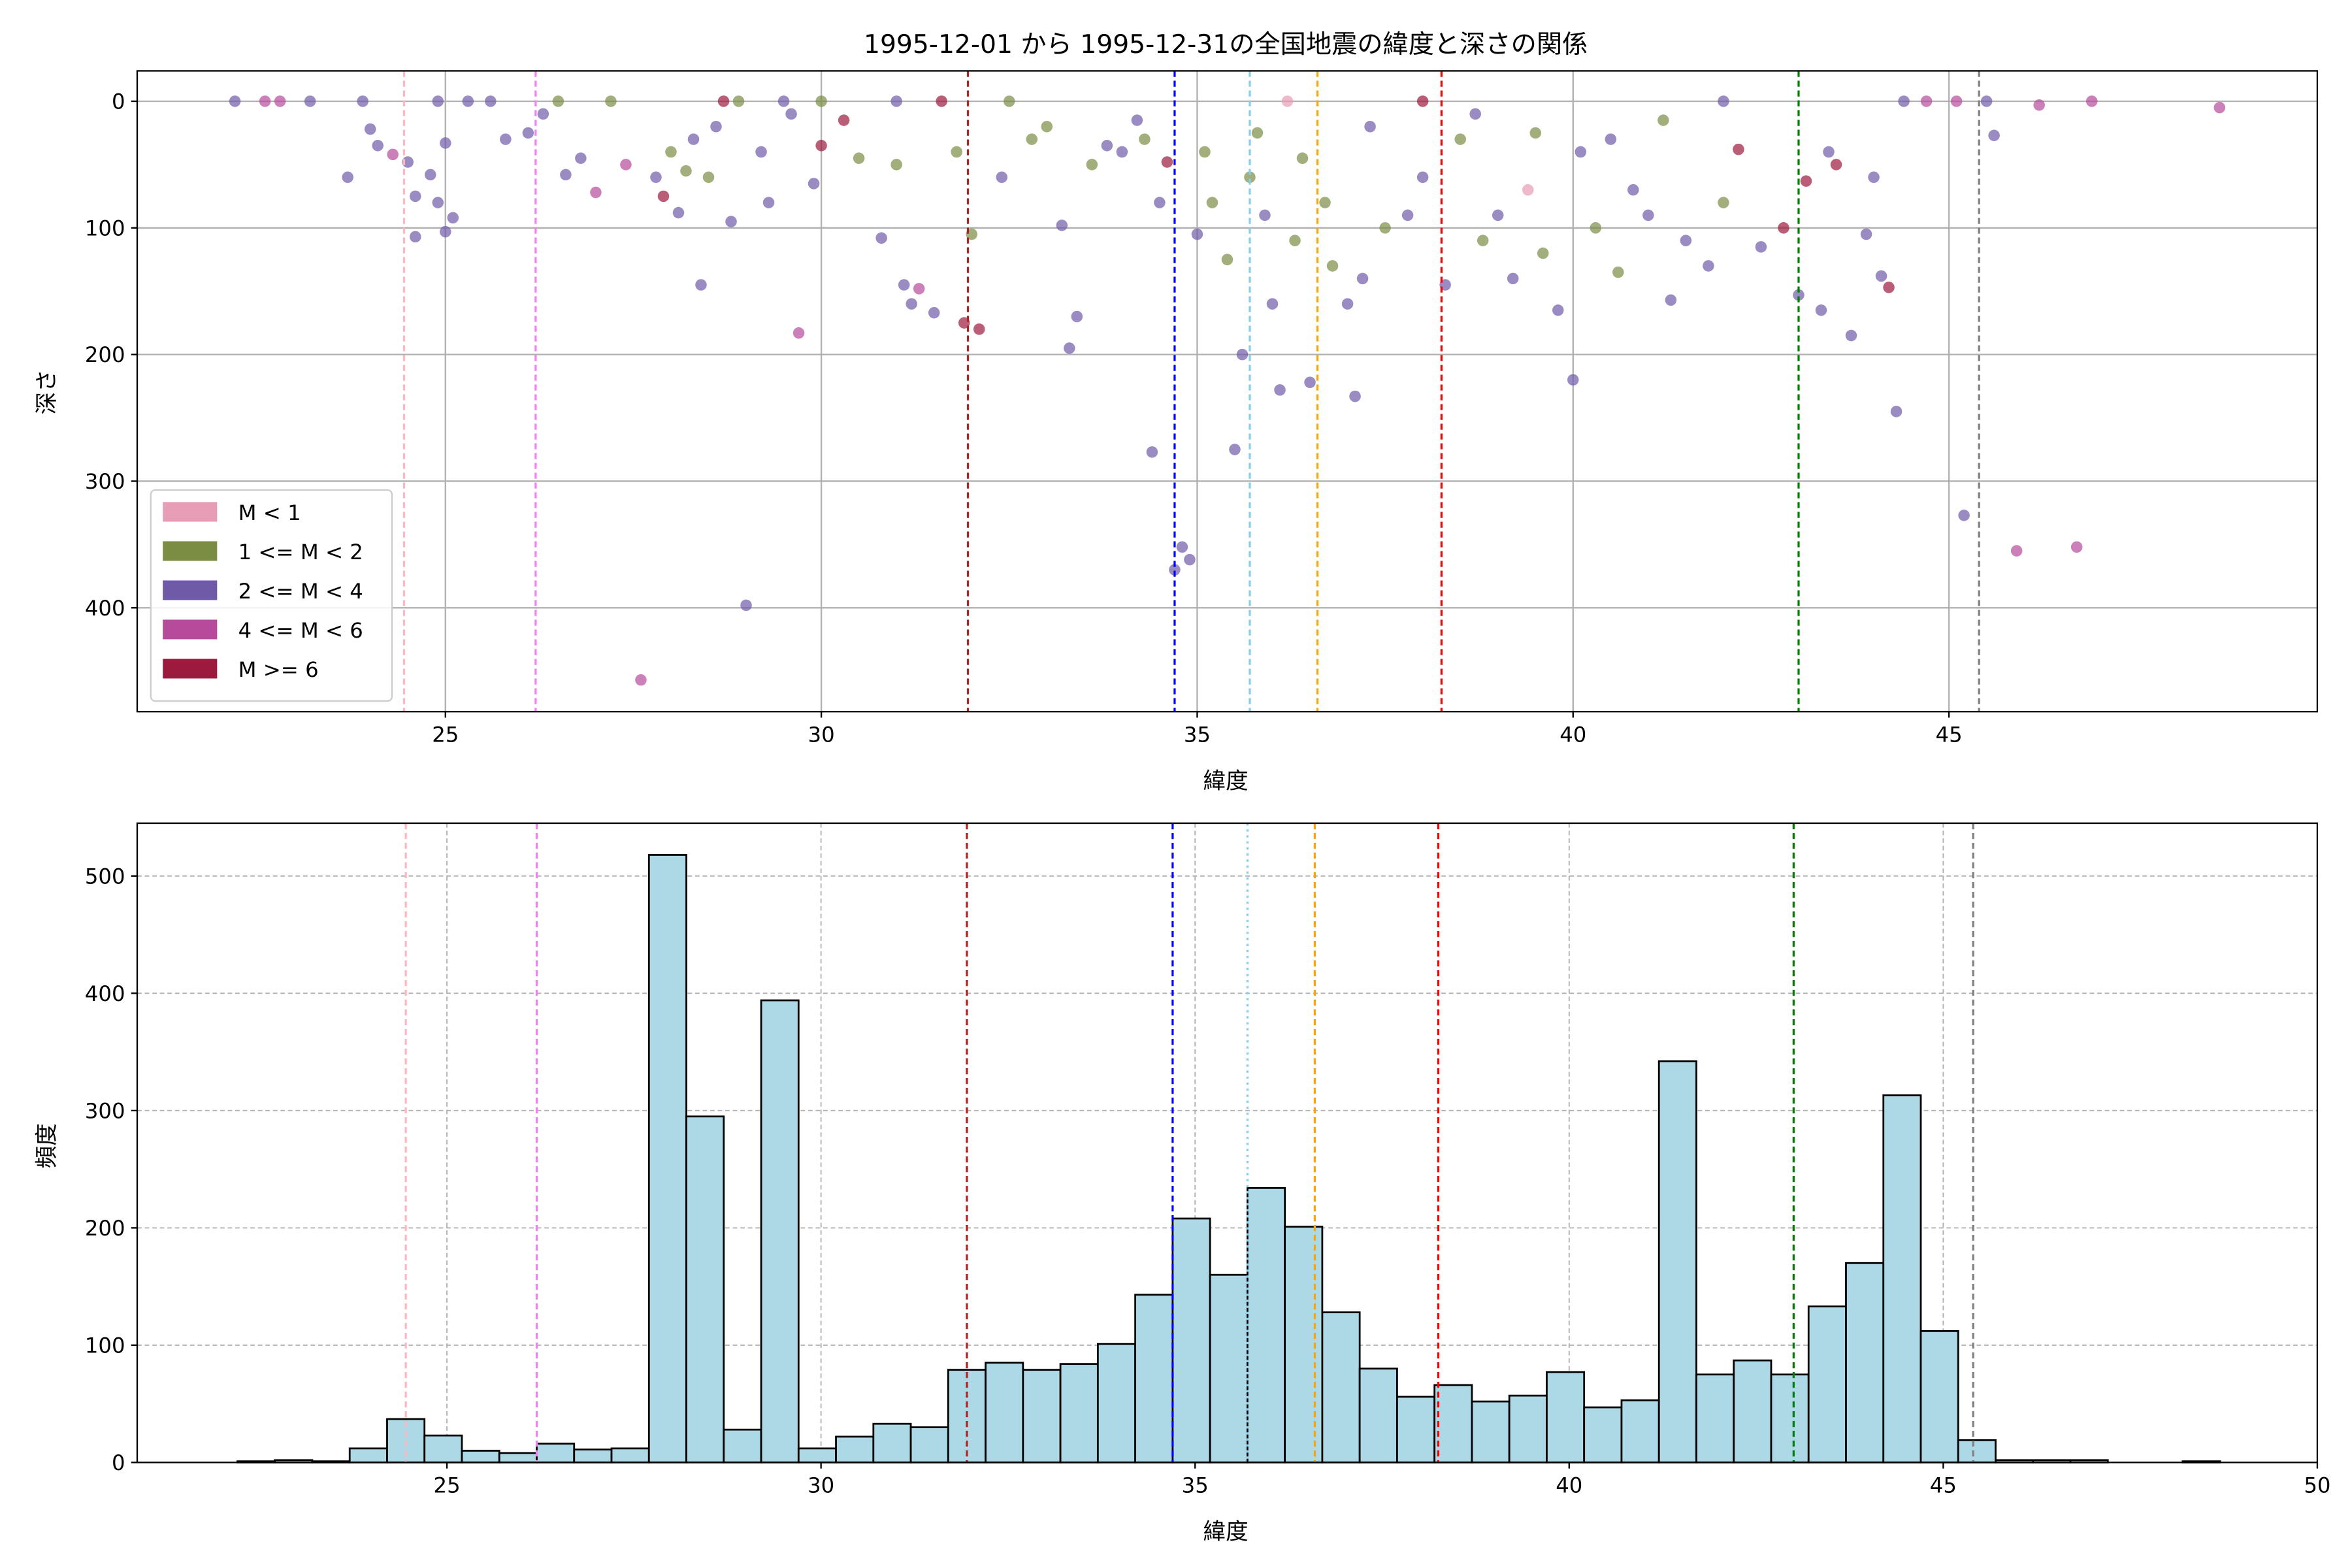  I want to click on x-tick-label: 40, so click(1573, 734).